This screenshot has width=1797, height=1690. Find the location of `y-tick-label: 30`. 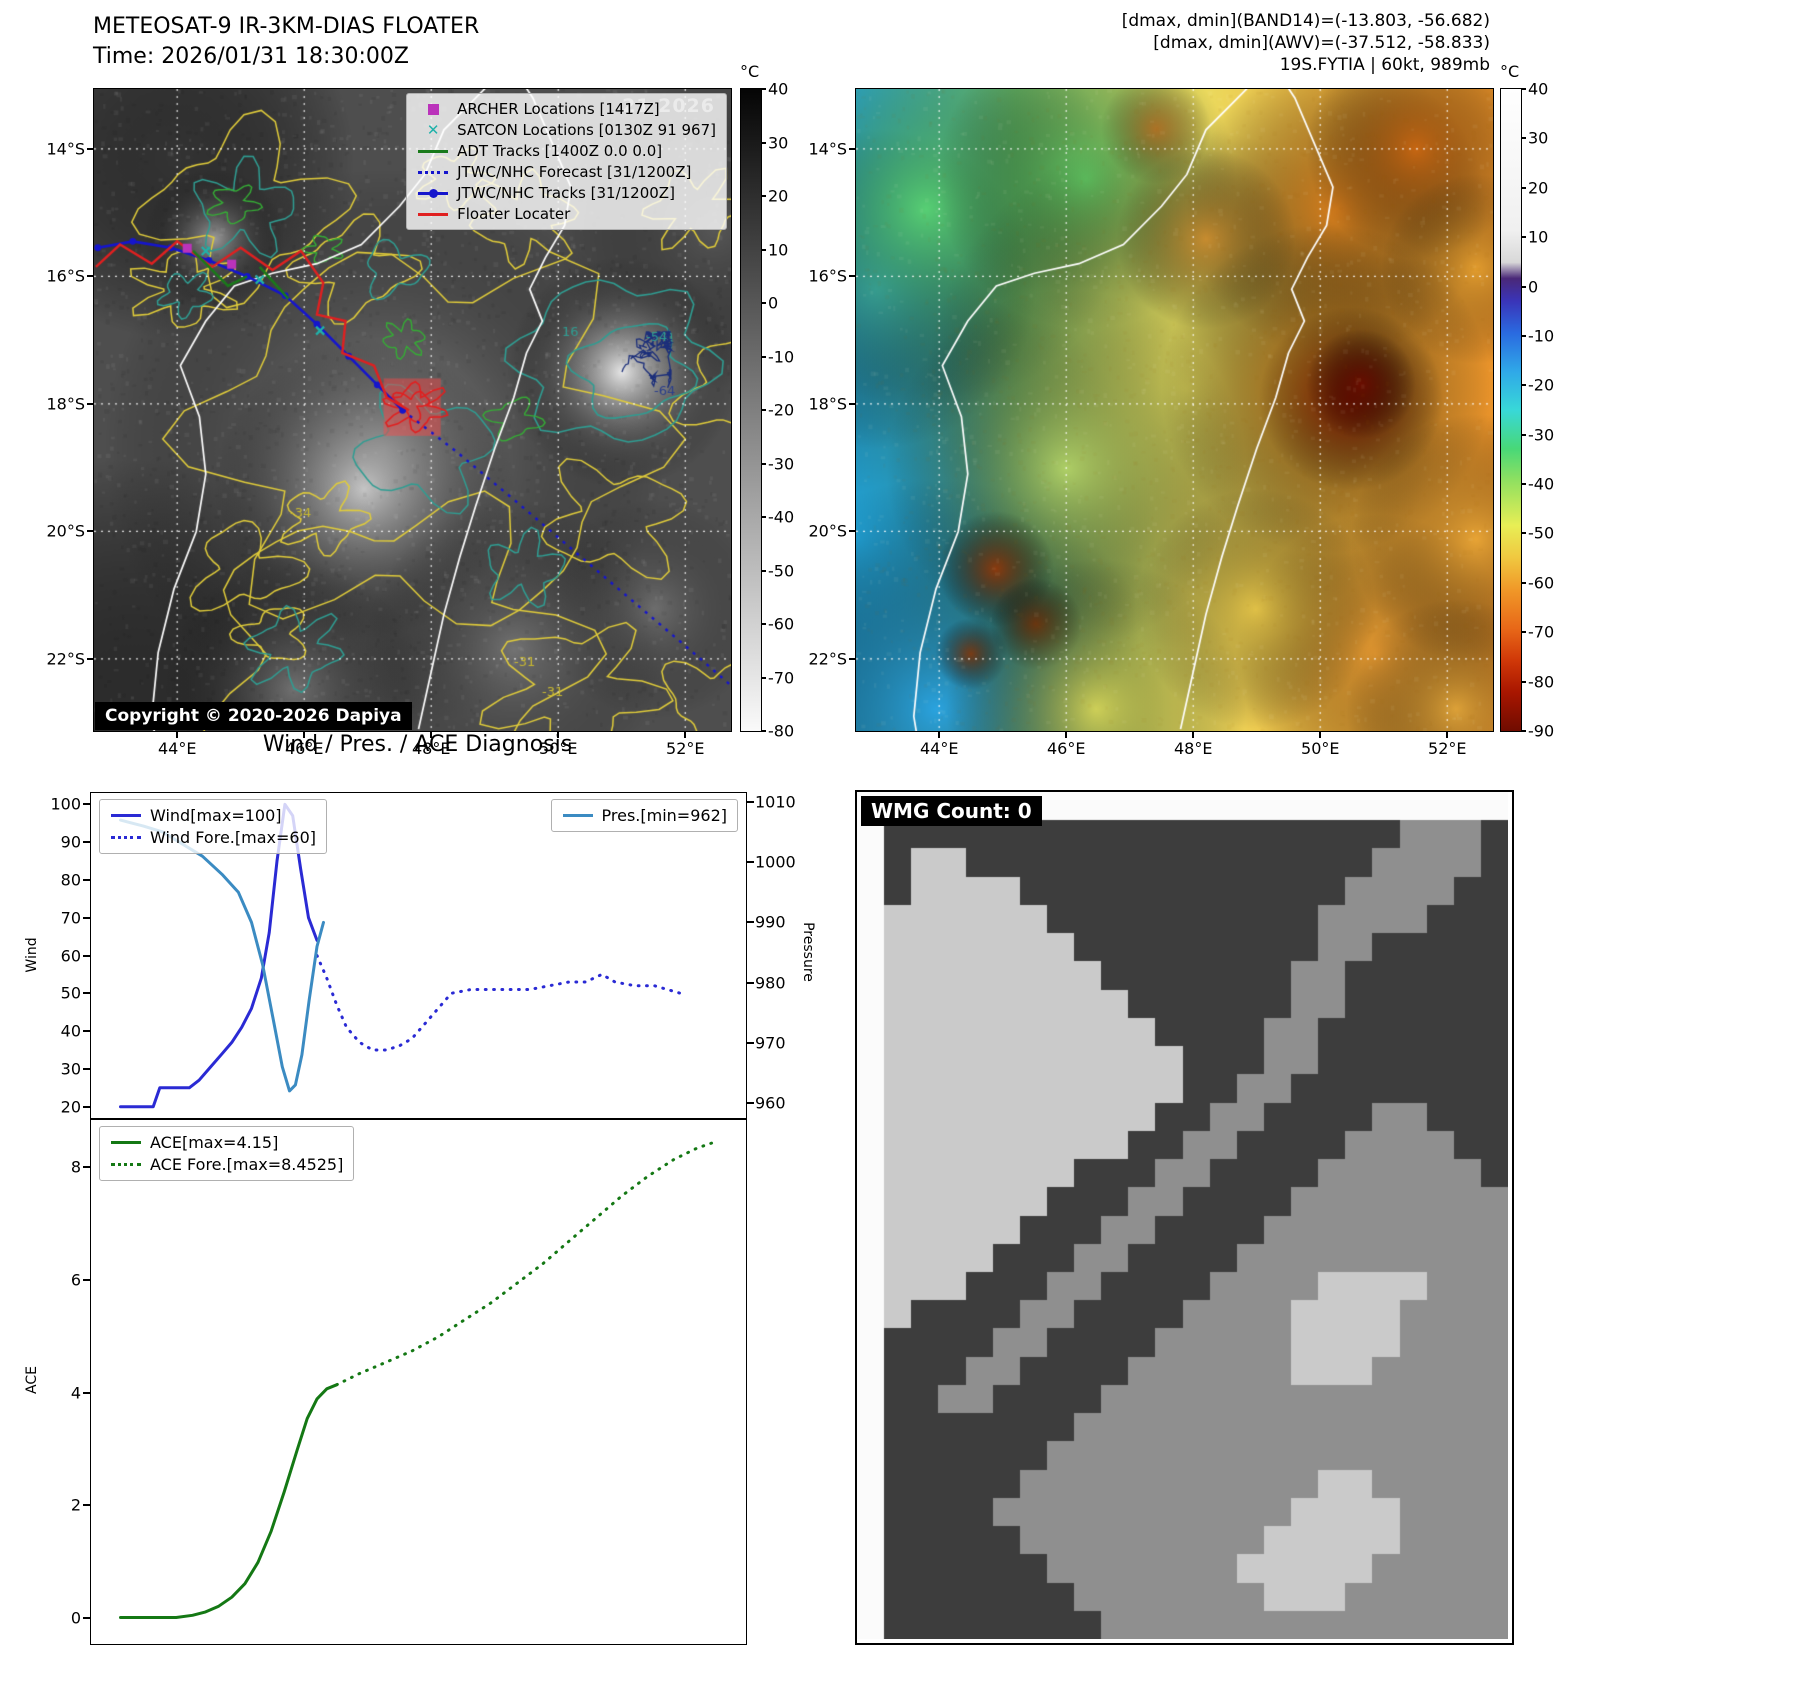

y-tick-label: 30 is located at coordinates (70, 1069).